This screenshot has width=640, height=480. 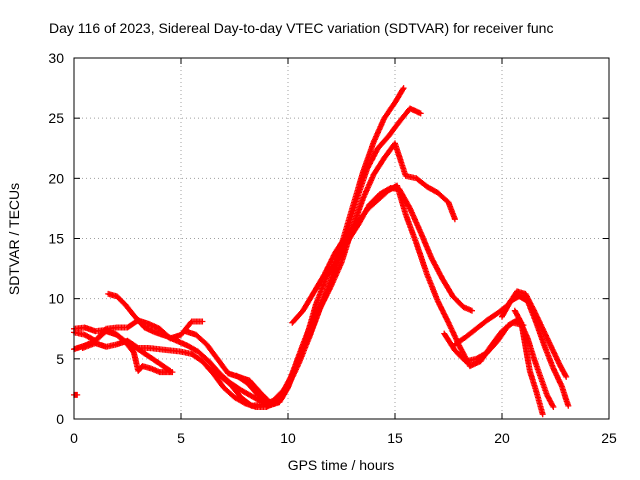 What do you see at coordinates (341, 465) in the screenshot?
I see `x-axis-label: GPS time / hours` at bounding box center [341, 465].